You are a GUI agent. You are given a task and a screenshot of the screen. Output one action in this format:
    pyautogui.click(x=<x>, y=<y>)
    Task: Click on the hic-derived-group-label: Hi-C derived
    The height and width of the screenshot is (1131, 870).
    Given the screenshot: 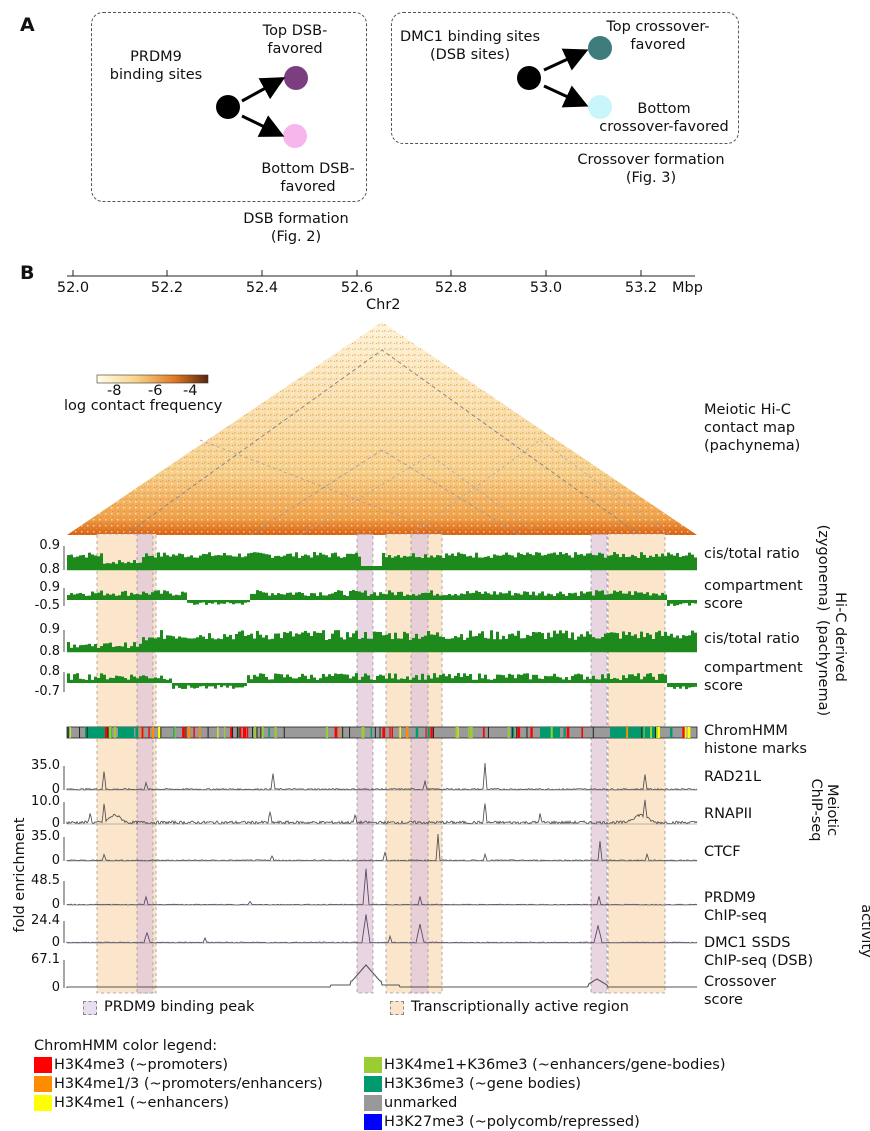 What is the action you would take?
    pyautogui.click(x=840, y=637)
    